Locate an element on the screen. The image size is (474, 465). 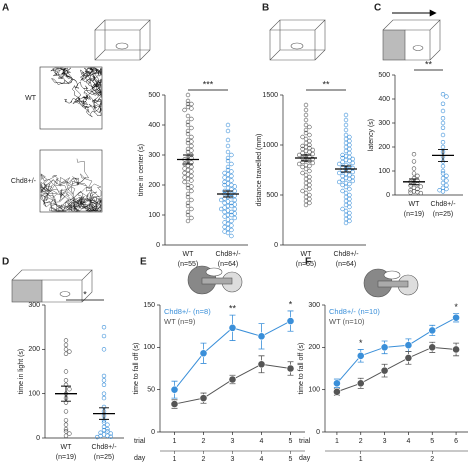
panel-letter: B is located at coordinates (265, 8).